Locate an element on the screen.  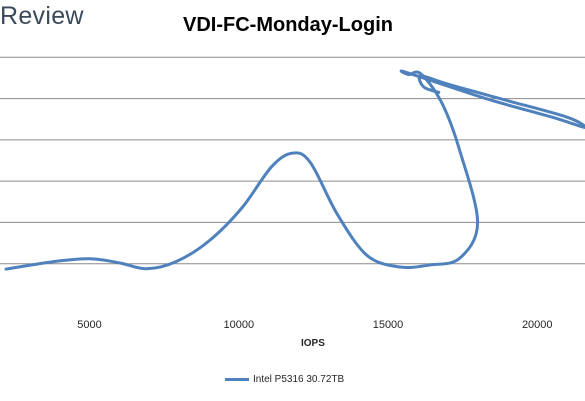
x-tick-label: 10000 is located at coordinates (238, 325).